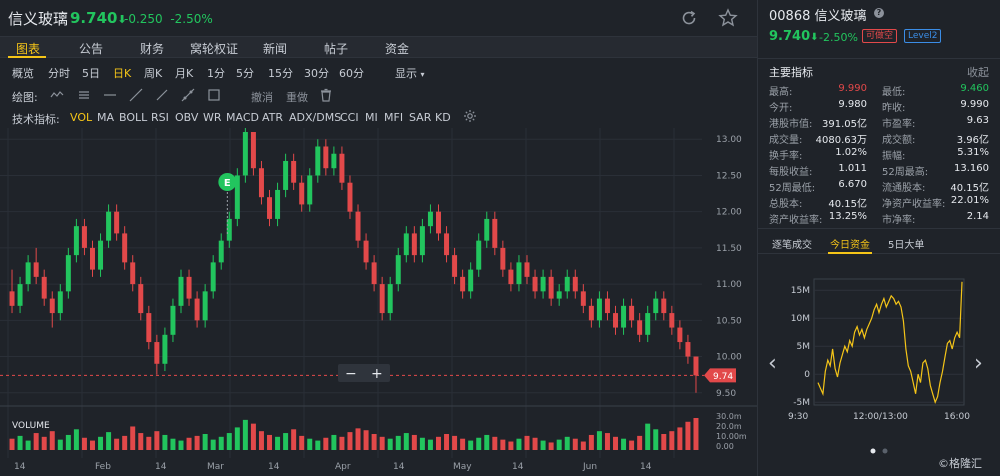 This screenshot has height=476, width=1000. I want to click on kpi-value: 9.990, so click(974, 104).